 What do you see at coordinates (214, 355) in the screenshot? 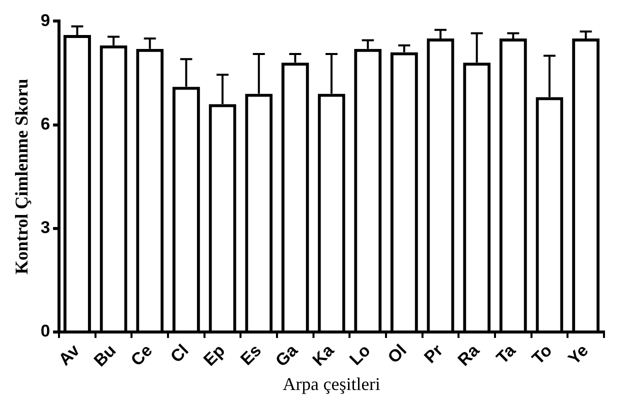
I see `x-tick-label: Ep` at bounding box center [214, 355].